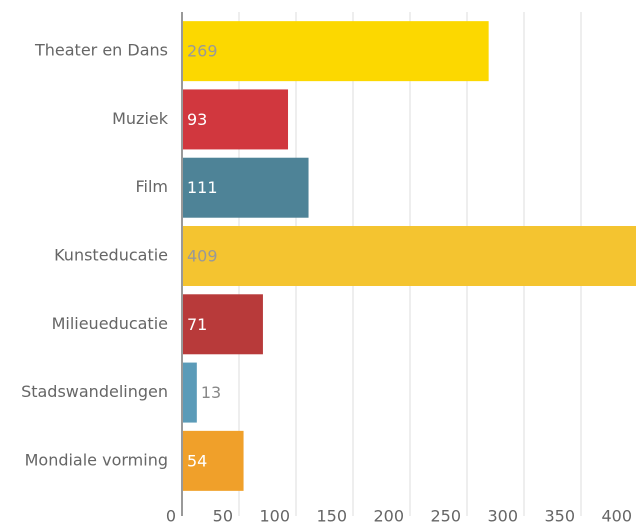 This screenshot has width=636, height=526. What do you see at coordinates (211, 392) in the screenshot?
I see `value-label: 13` at bounding box center [211, 392].